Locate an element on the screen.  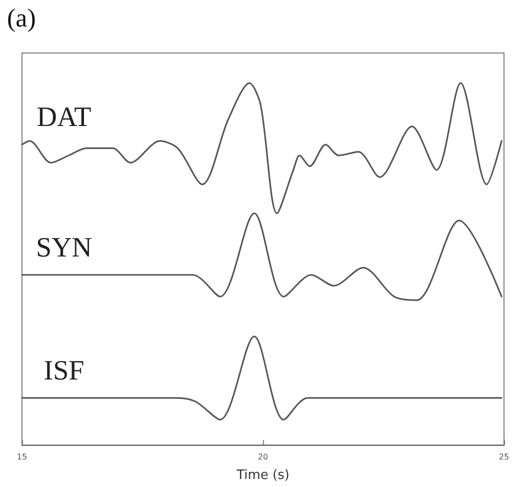
series-label: SYN is located at coordinates (64, 248).